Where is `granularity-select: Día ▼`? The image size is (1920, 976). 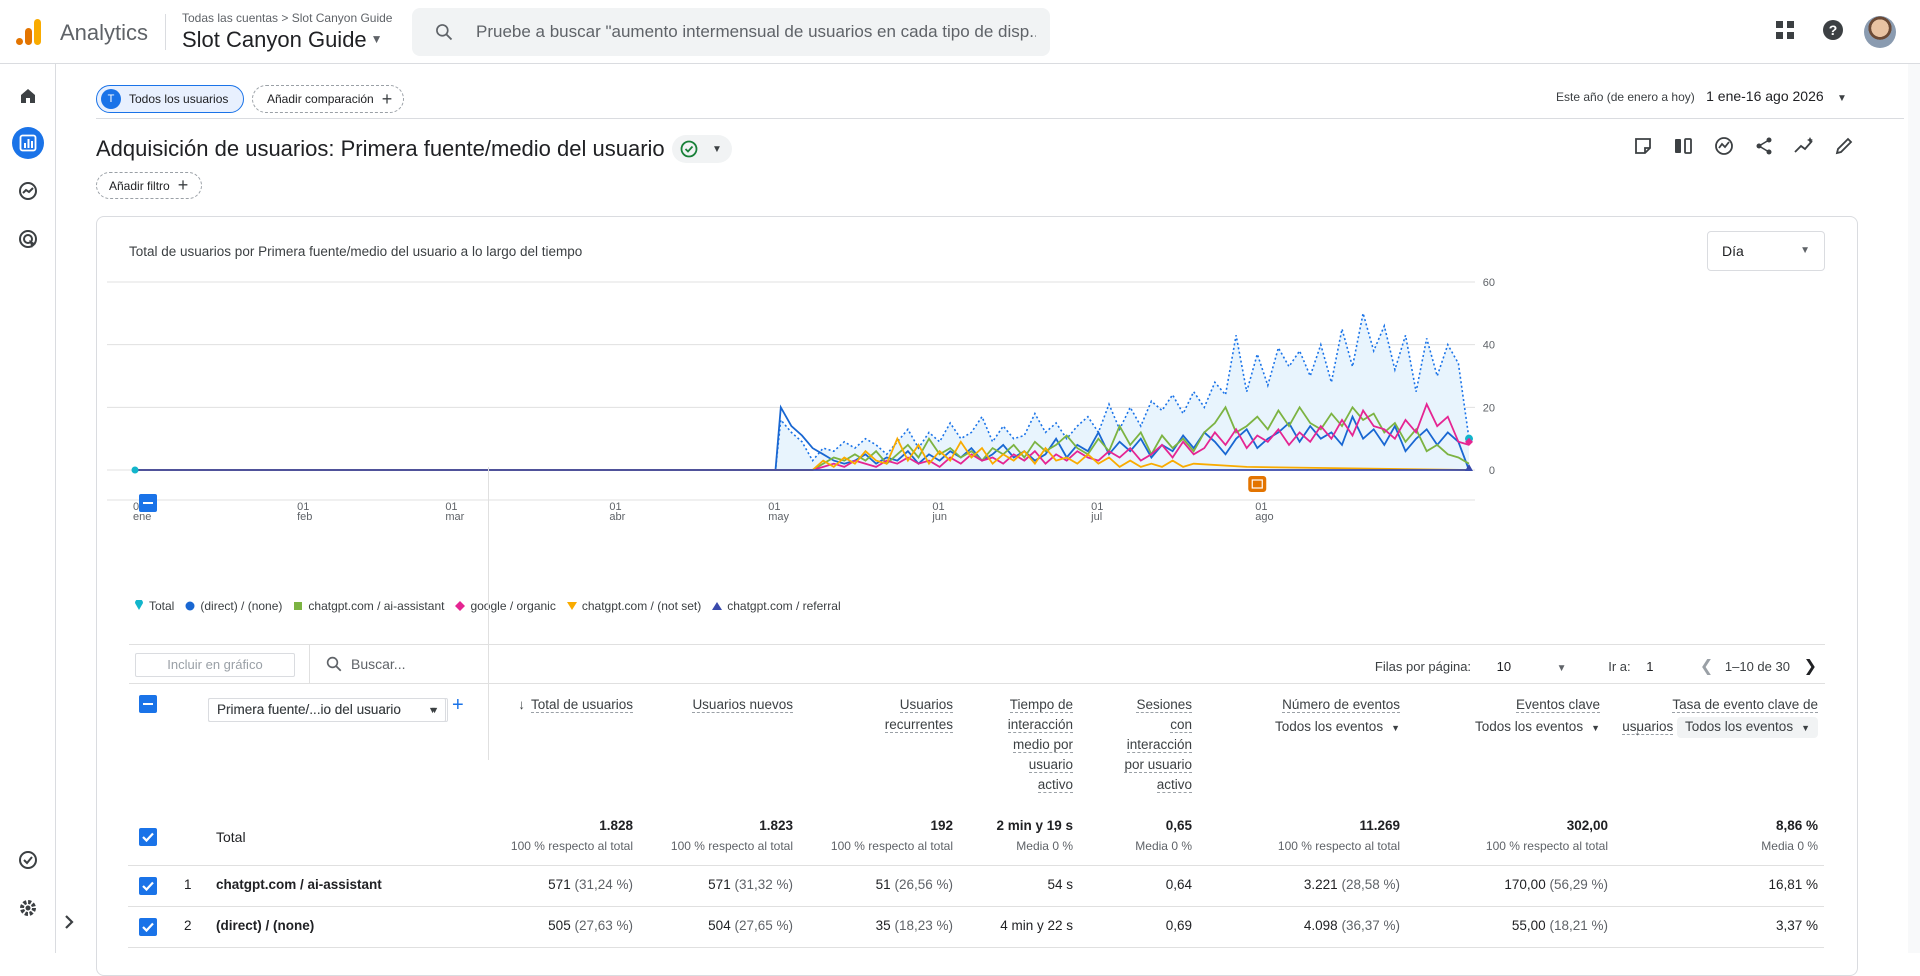
granularity-select: Día ▼ is located at coordinates (1766, 251).